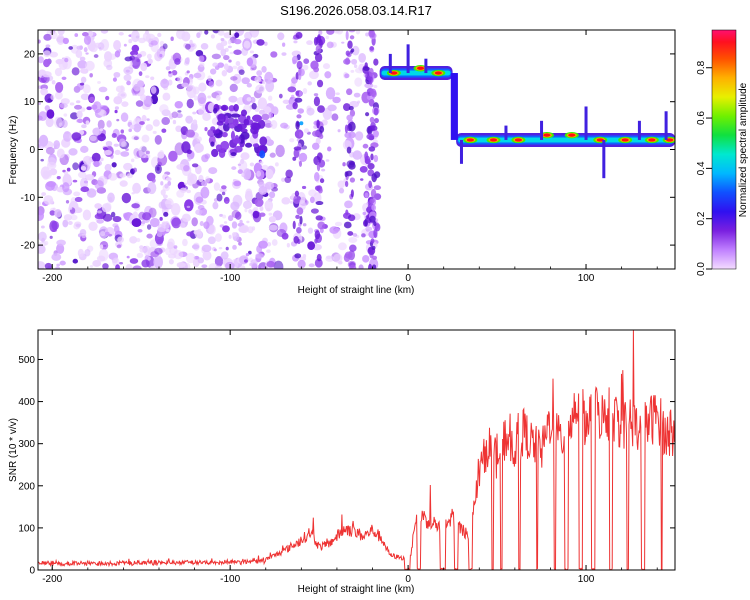 Image resolution: width=750 pixels, height=600 pixels. Describe the element at coordinates (30, 102) in the screenshot. I see `heatmap-y-tick-label: 10` at that location.